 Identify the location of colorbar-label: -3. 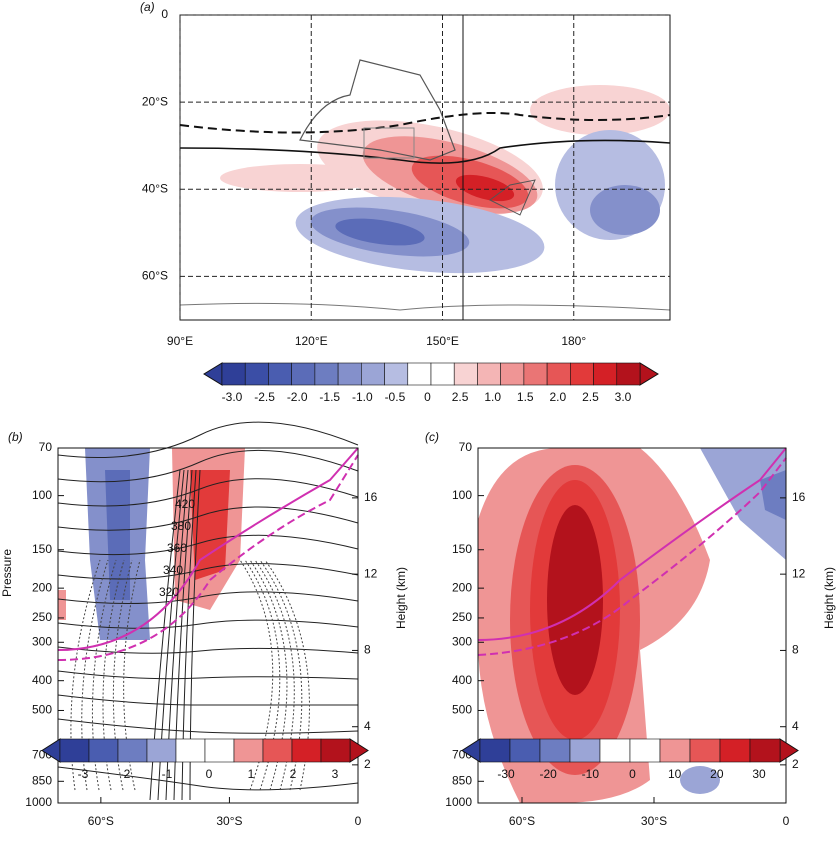
(83, 774).